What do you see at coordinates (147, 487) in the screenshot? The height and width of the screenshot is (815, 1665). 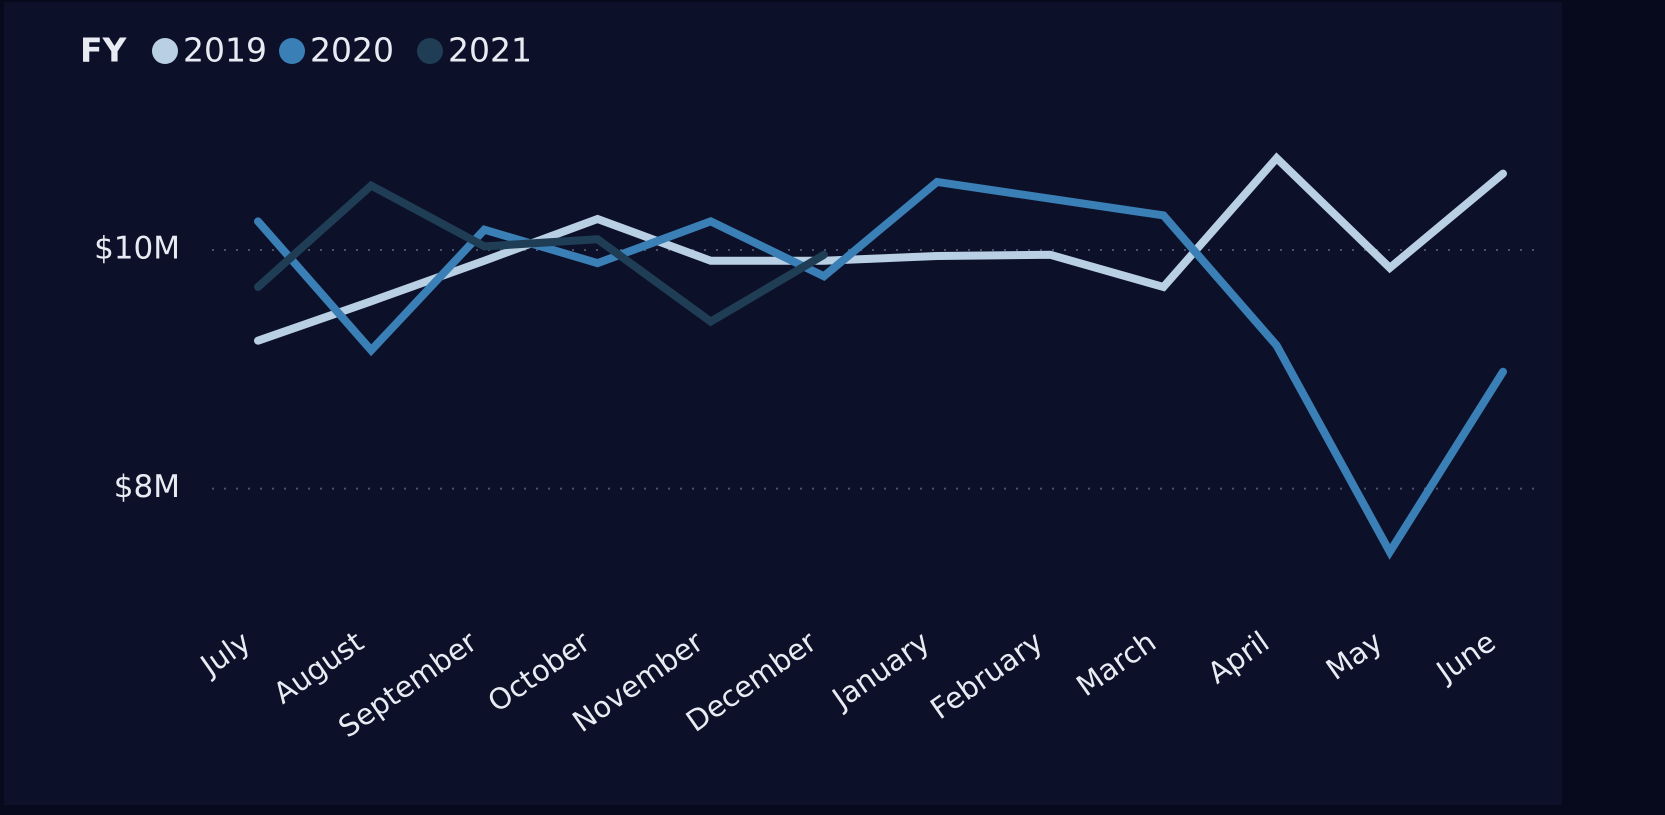 I see `y-tick-label: $8M` at bounding box center [147, 487].